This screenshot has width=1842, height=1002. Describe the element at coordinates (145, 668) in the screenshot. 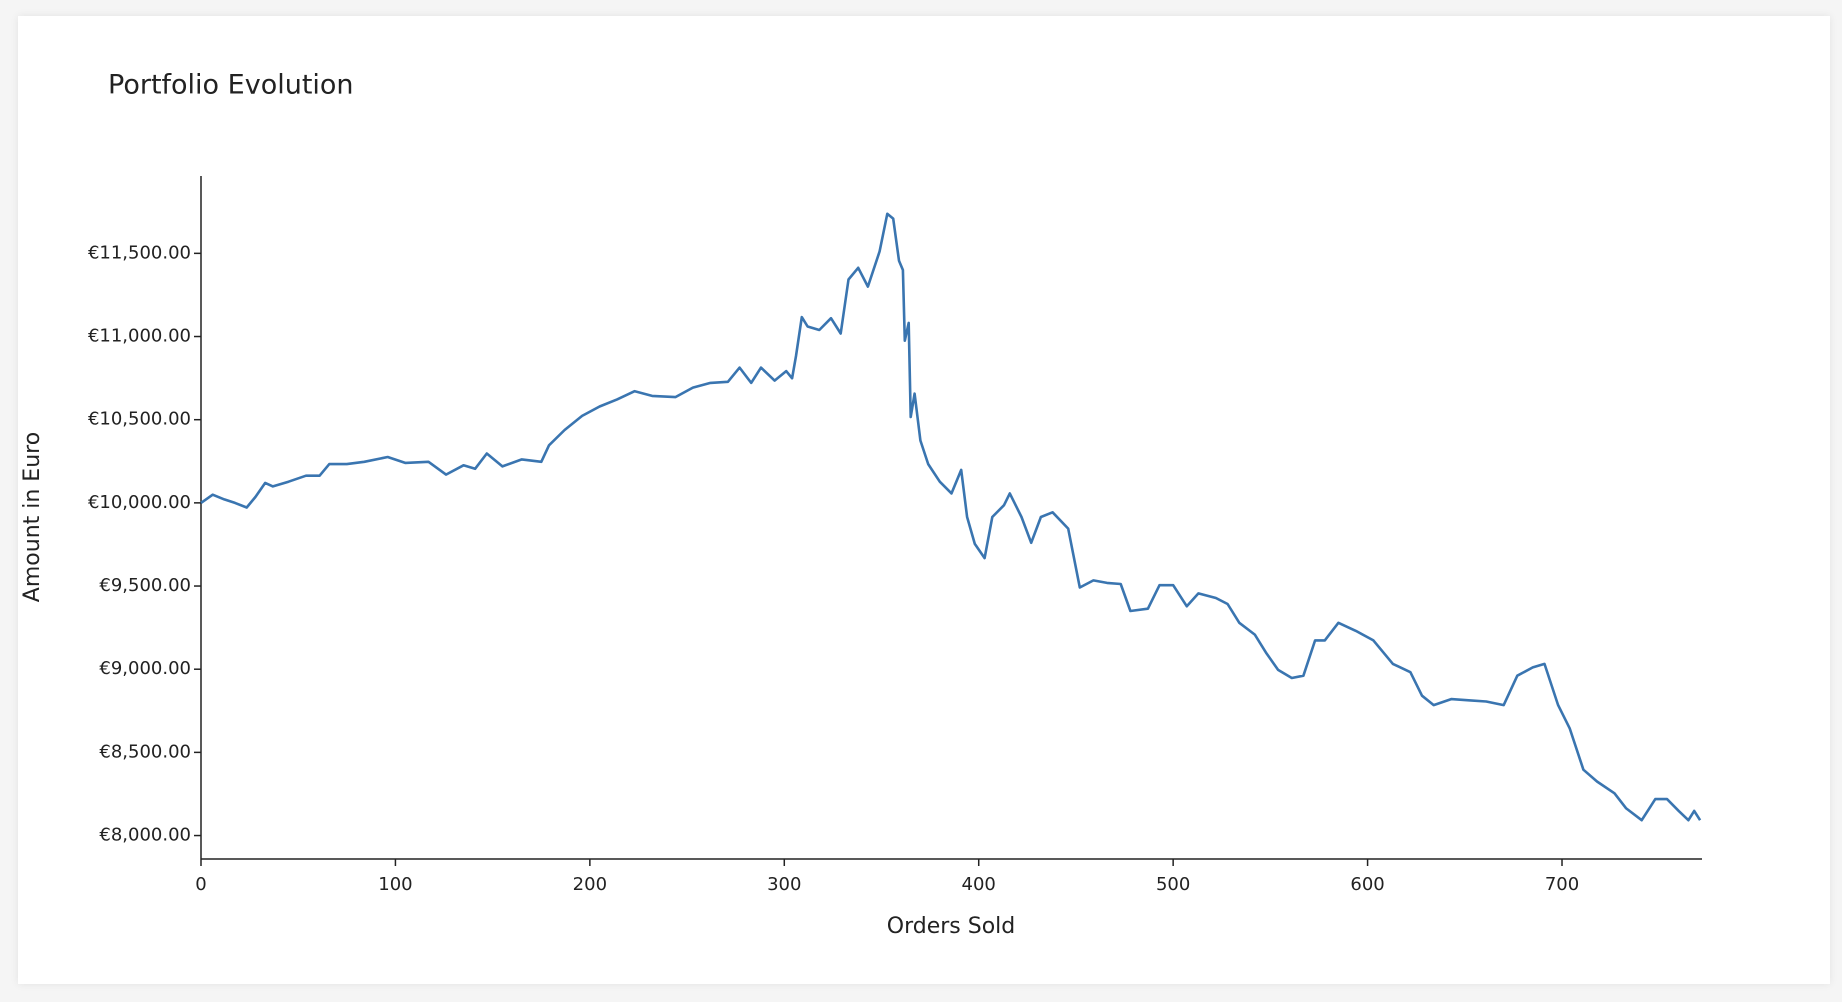

I see `y-tick-label: €9,000.00` at that location.